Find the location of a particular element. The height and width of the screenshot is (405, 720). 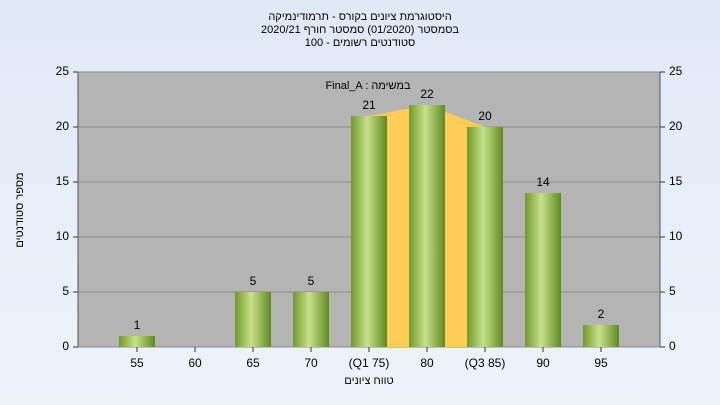

x-tick-label: 70 is located at coordinates (311, 363).